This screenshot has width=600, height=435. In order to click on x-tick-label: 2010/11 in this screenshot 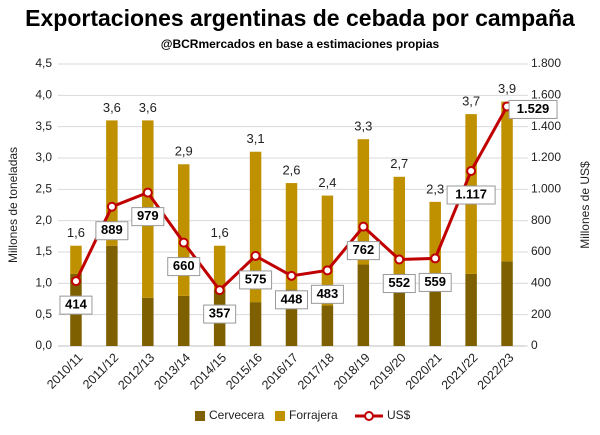, I will do `click(64, 371)`.